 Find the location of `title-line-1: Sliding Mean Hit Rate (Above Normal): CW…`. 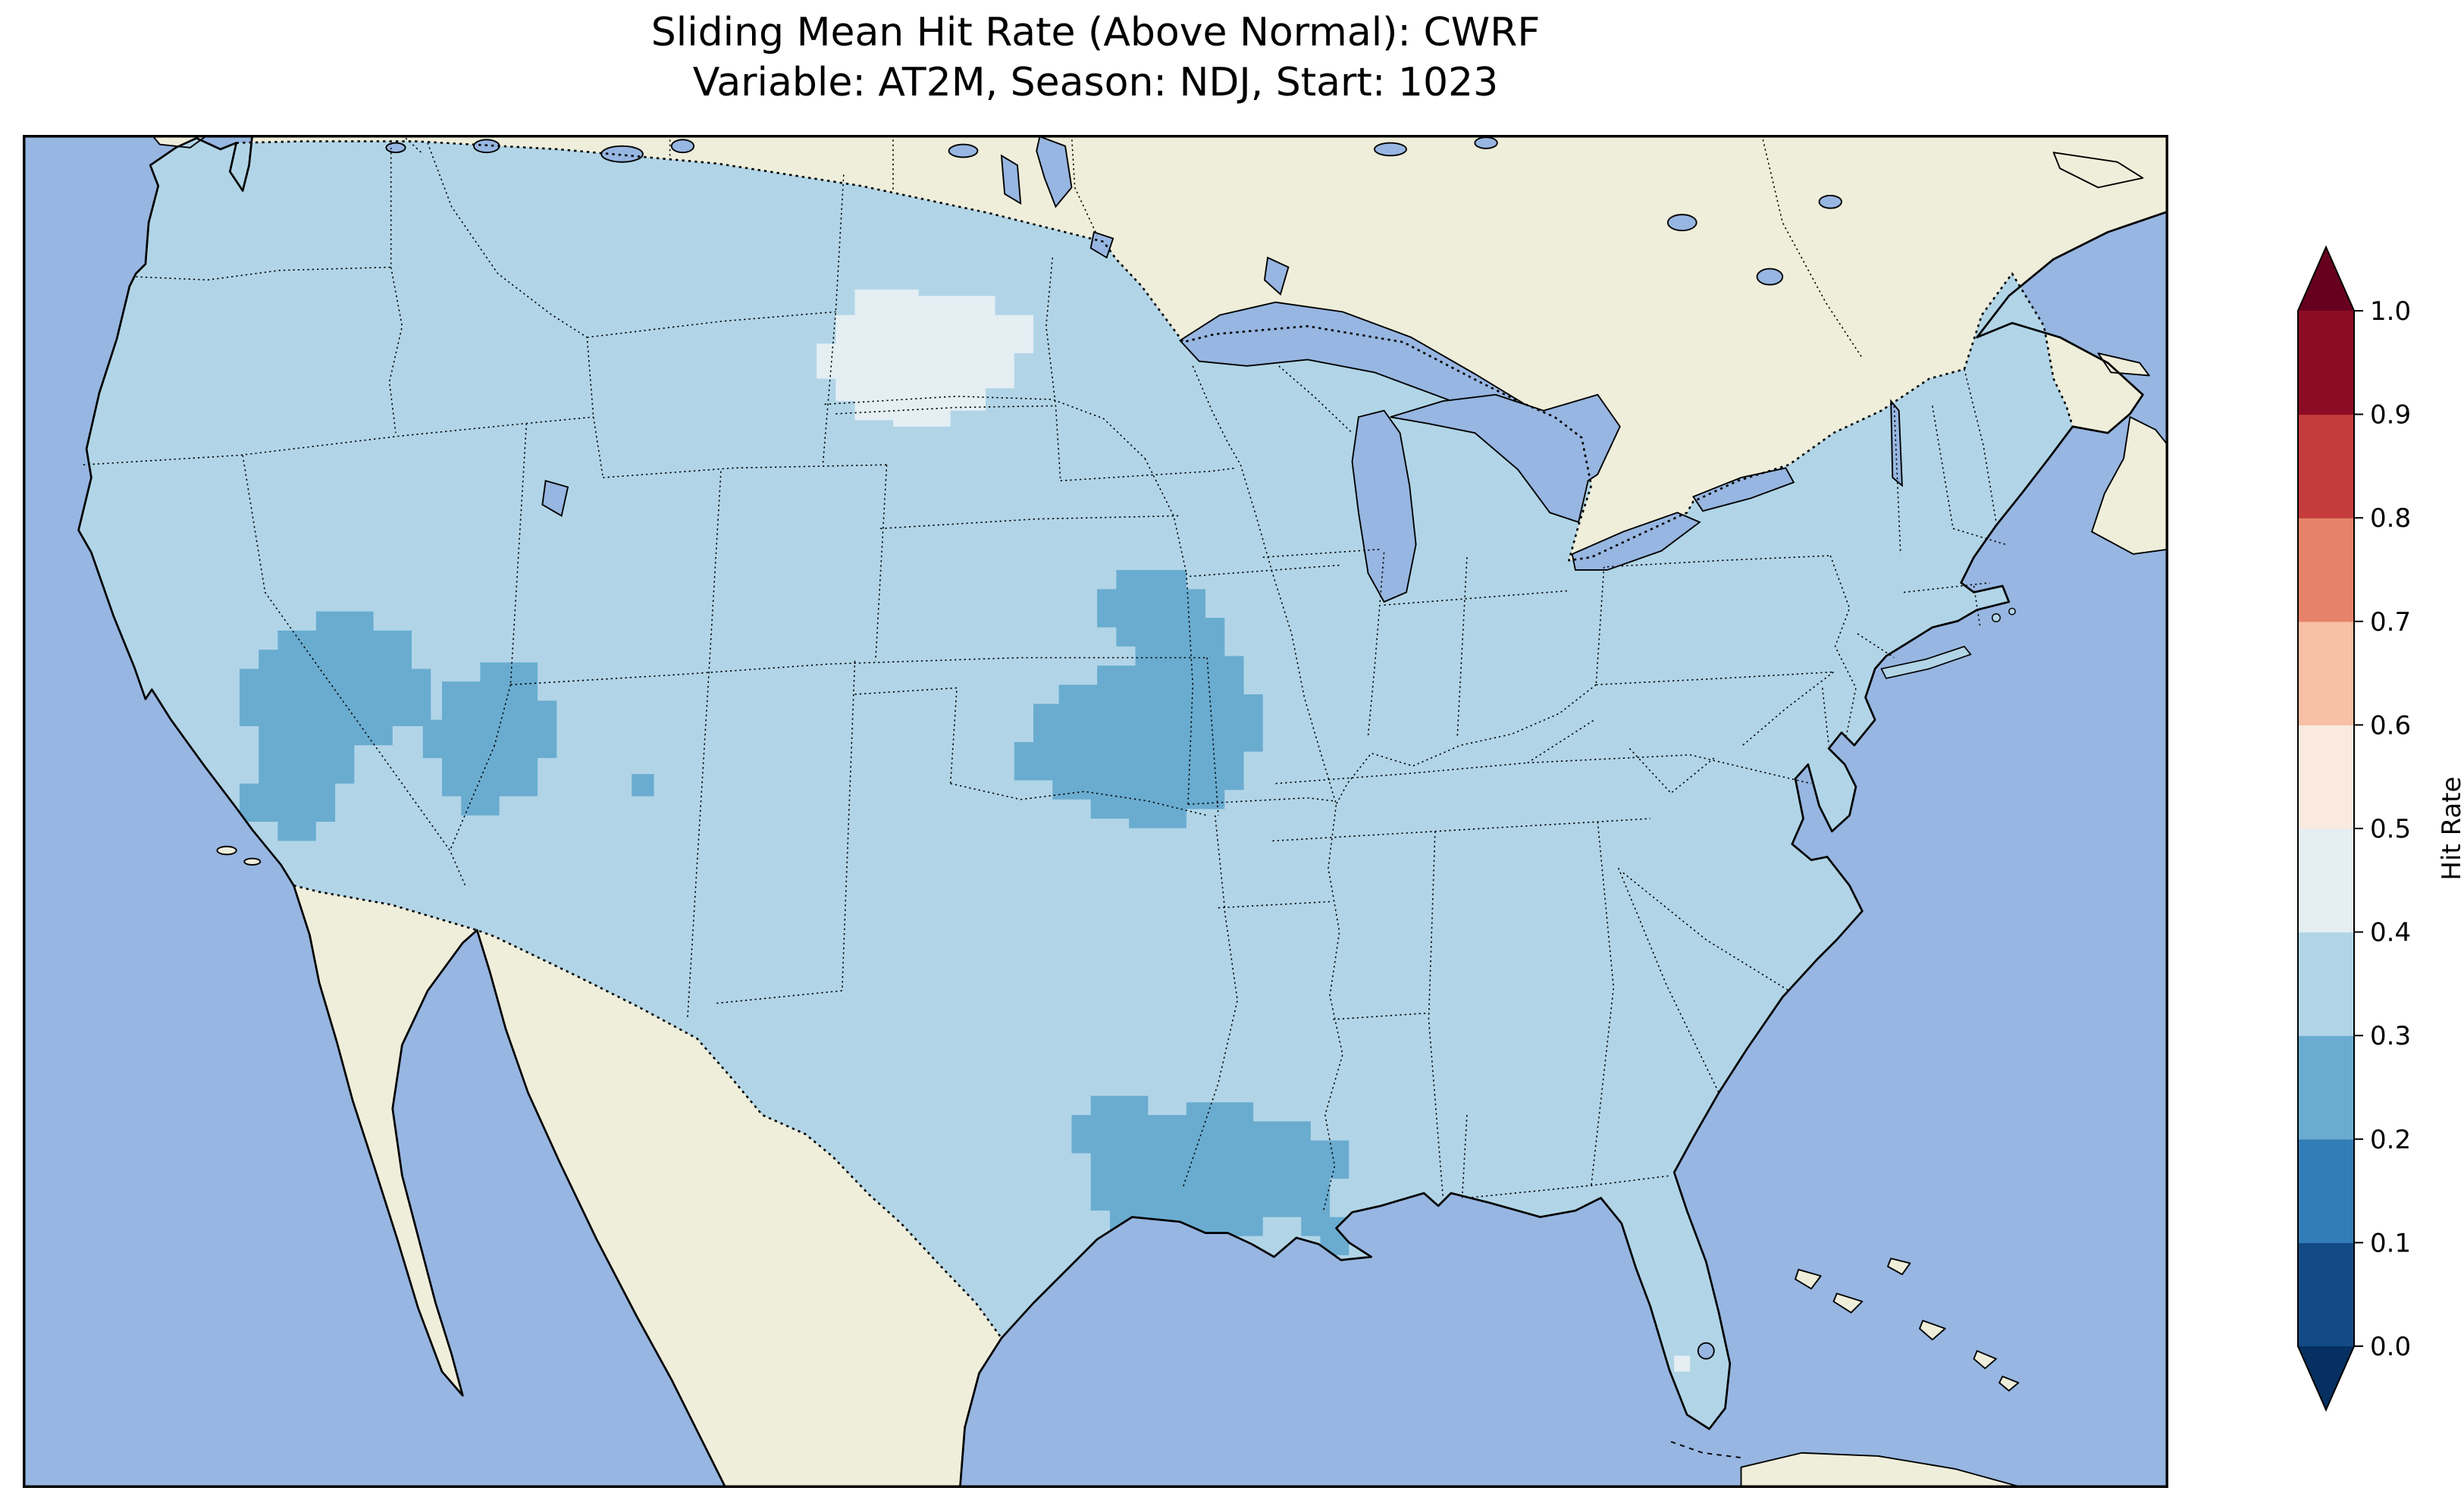

title-line-1: Sliding Mean Hit Rate (Above Normal): CW… is located at coordinates (1096, 32).